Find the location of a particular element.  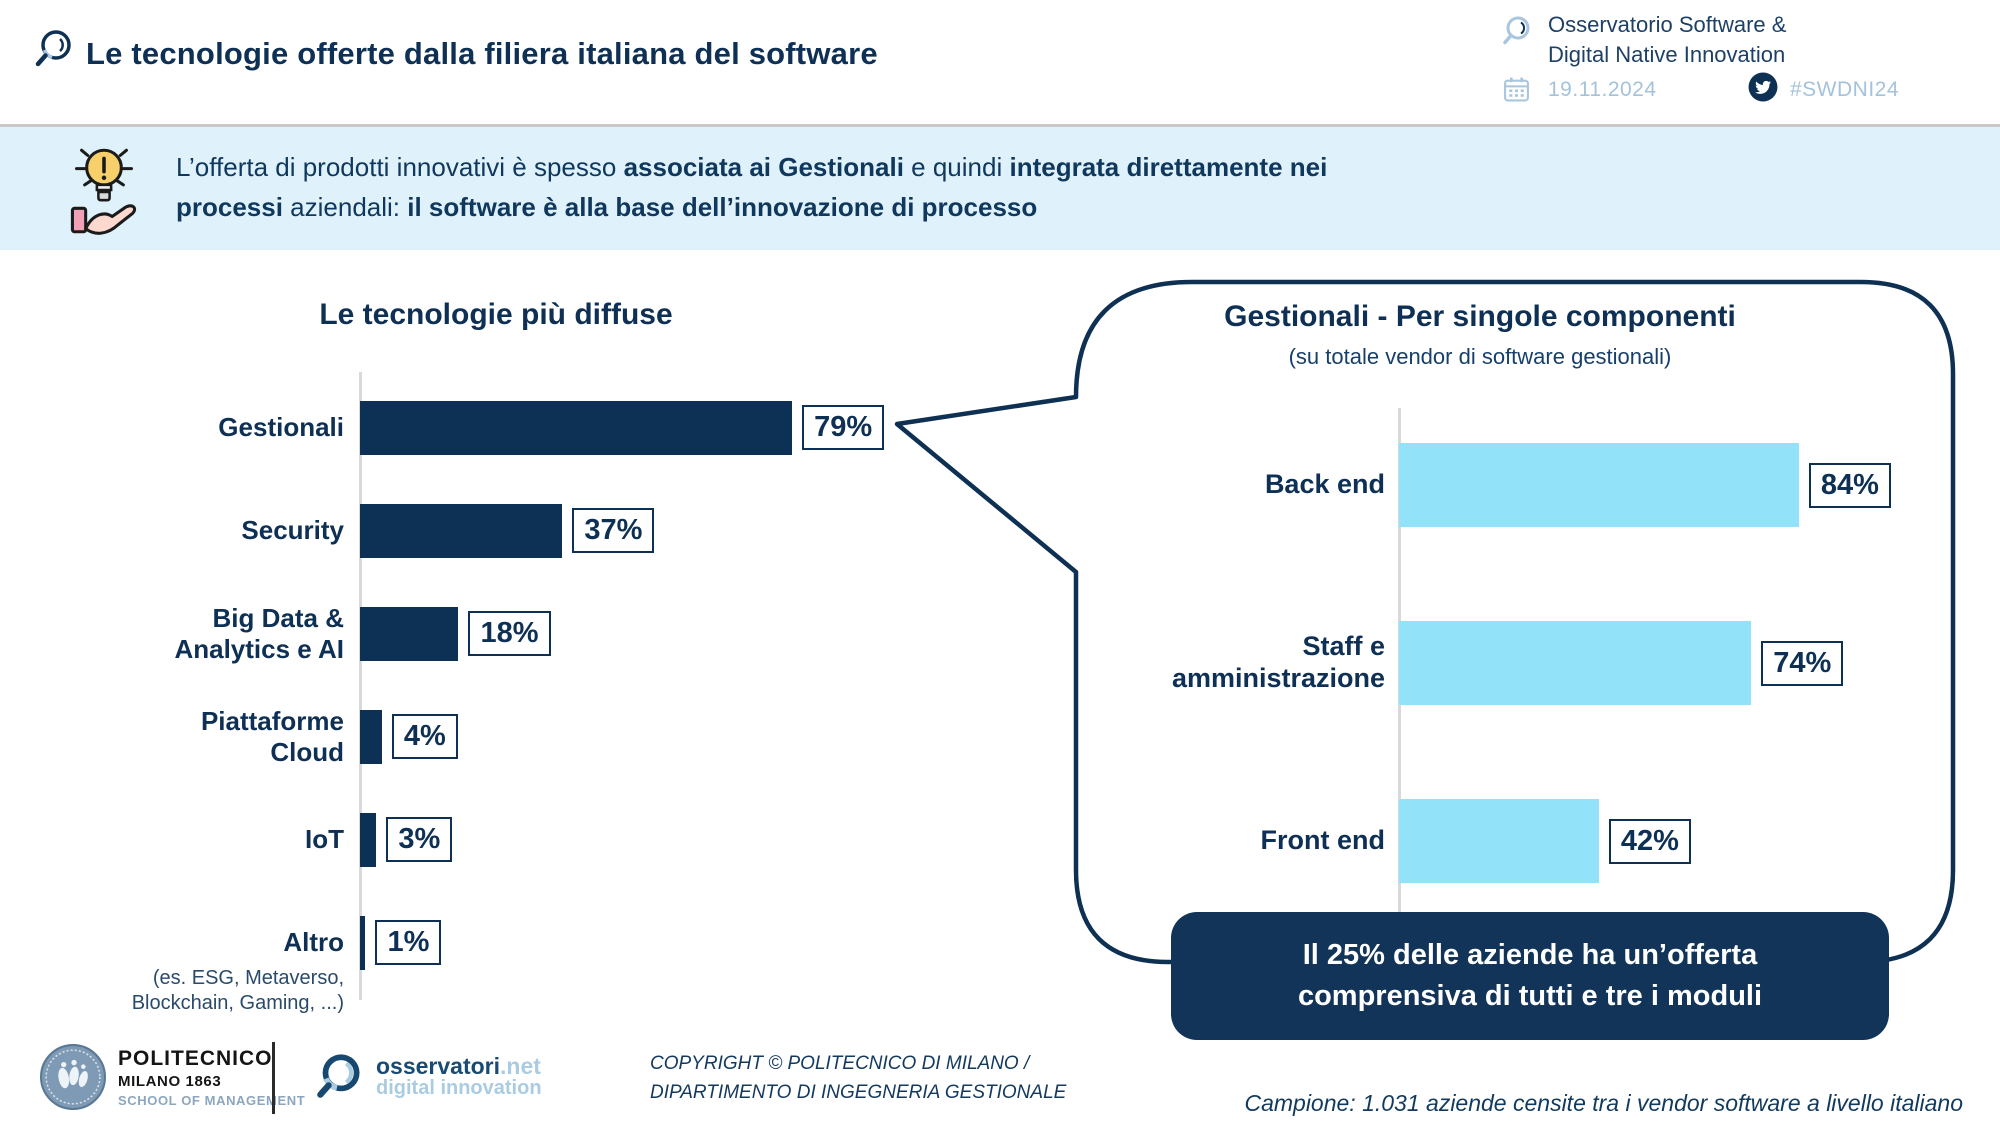

banner-segment: aziendali: is located at coordinates (345, 207).